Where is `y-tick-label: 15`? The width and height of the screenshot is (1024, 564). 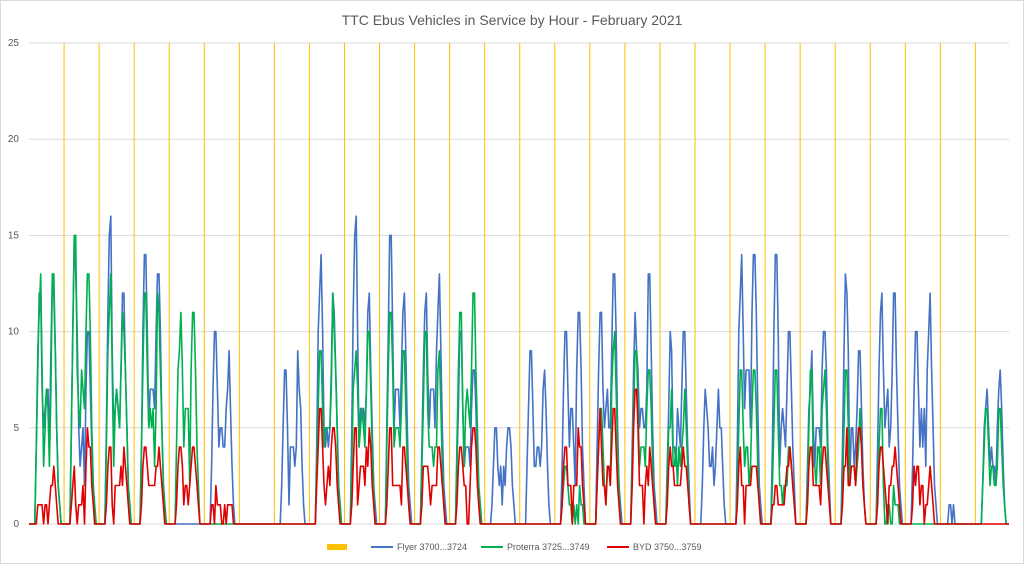
y-tick-label: 15 is located at coordinates (14, 235).